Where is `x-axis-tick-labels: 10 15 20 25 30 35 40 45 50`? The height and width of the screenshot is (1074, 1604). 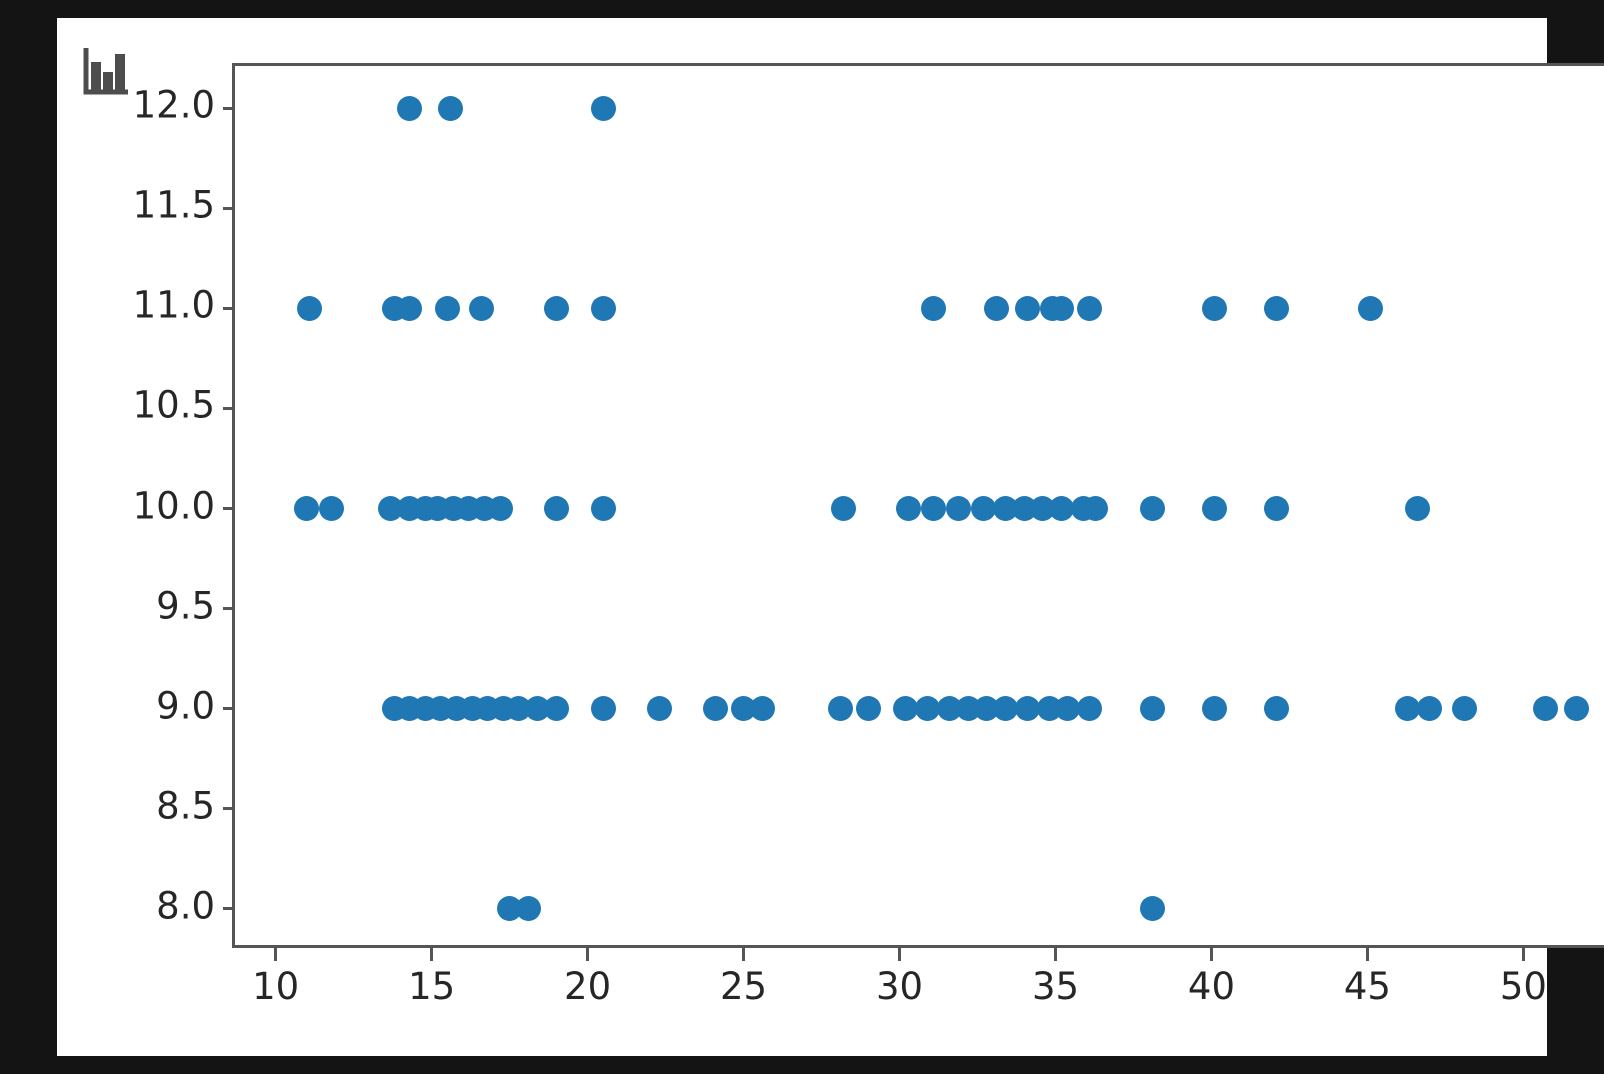
x-axis-tick-labels: 10 15 20 25 30 35 40 45 50 is located at coordinates (918, 988).